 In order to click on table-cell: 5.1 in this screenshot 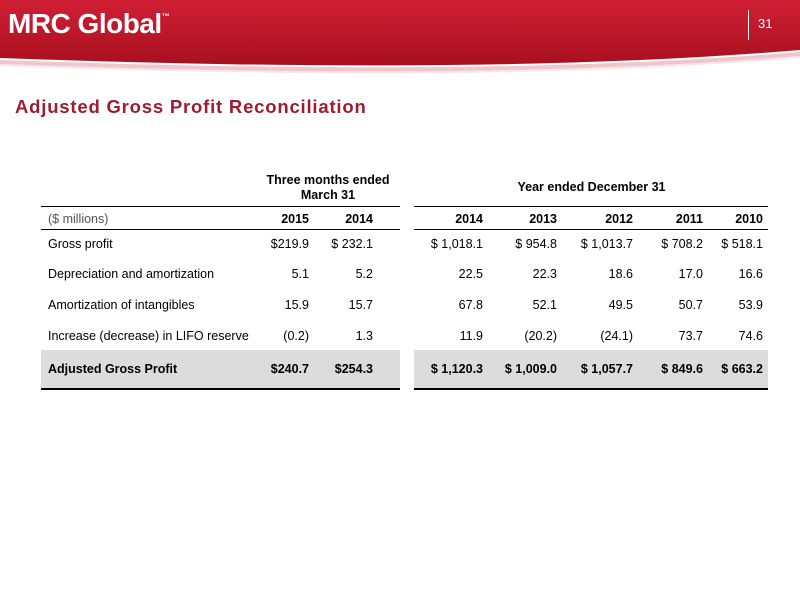, I will do `click(300, 274)`.